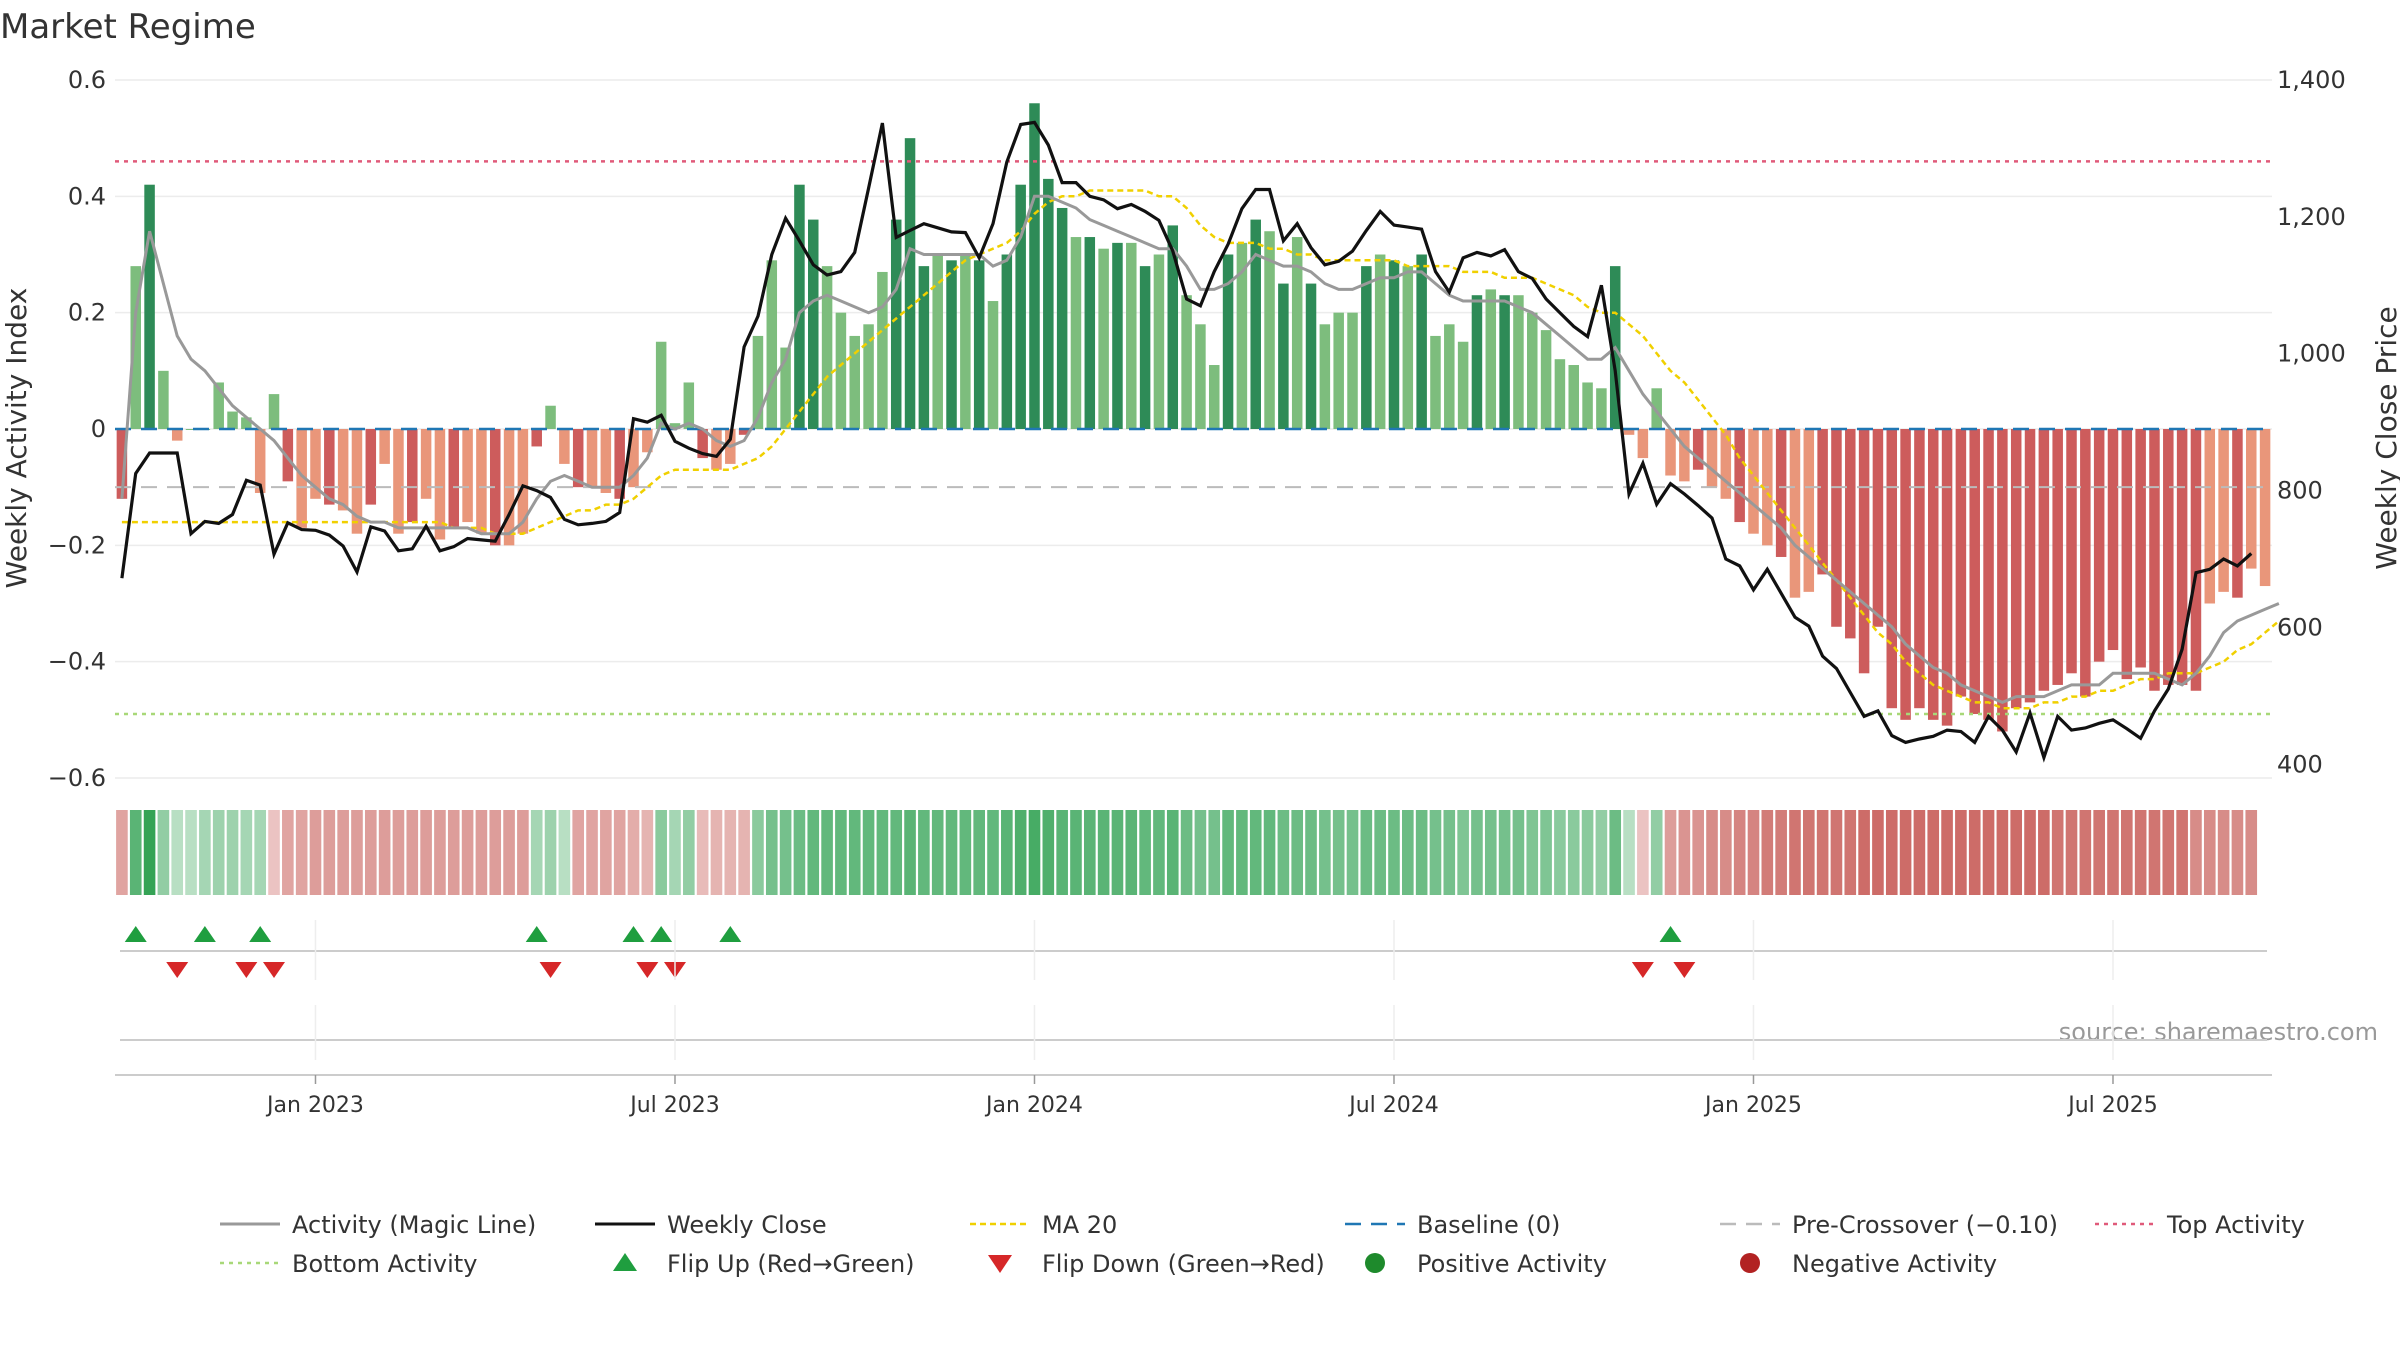  I want to click on flip-markers, so click(1193, 952).